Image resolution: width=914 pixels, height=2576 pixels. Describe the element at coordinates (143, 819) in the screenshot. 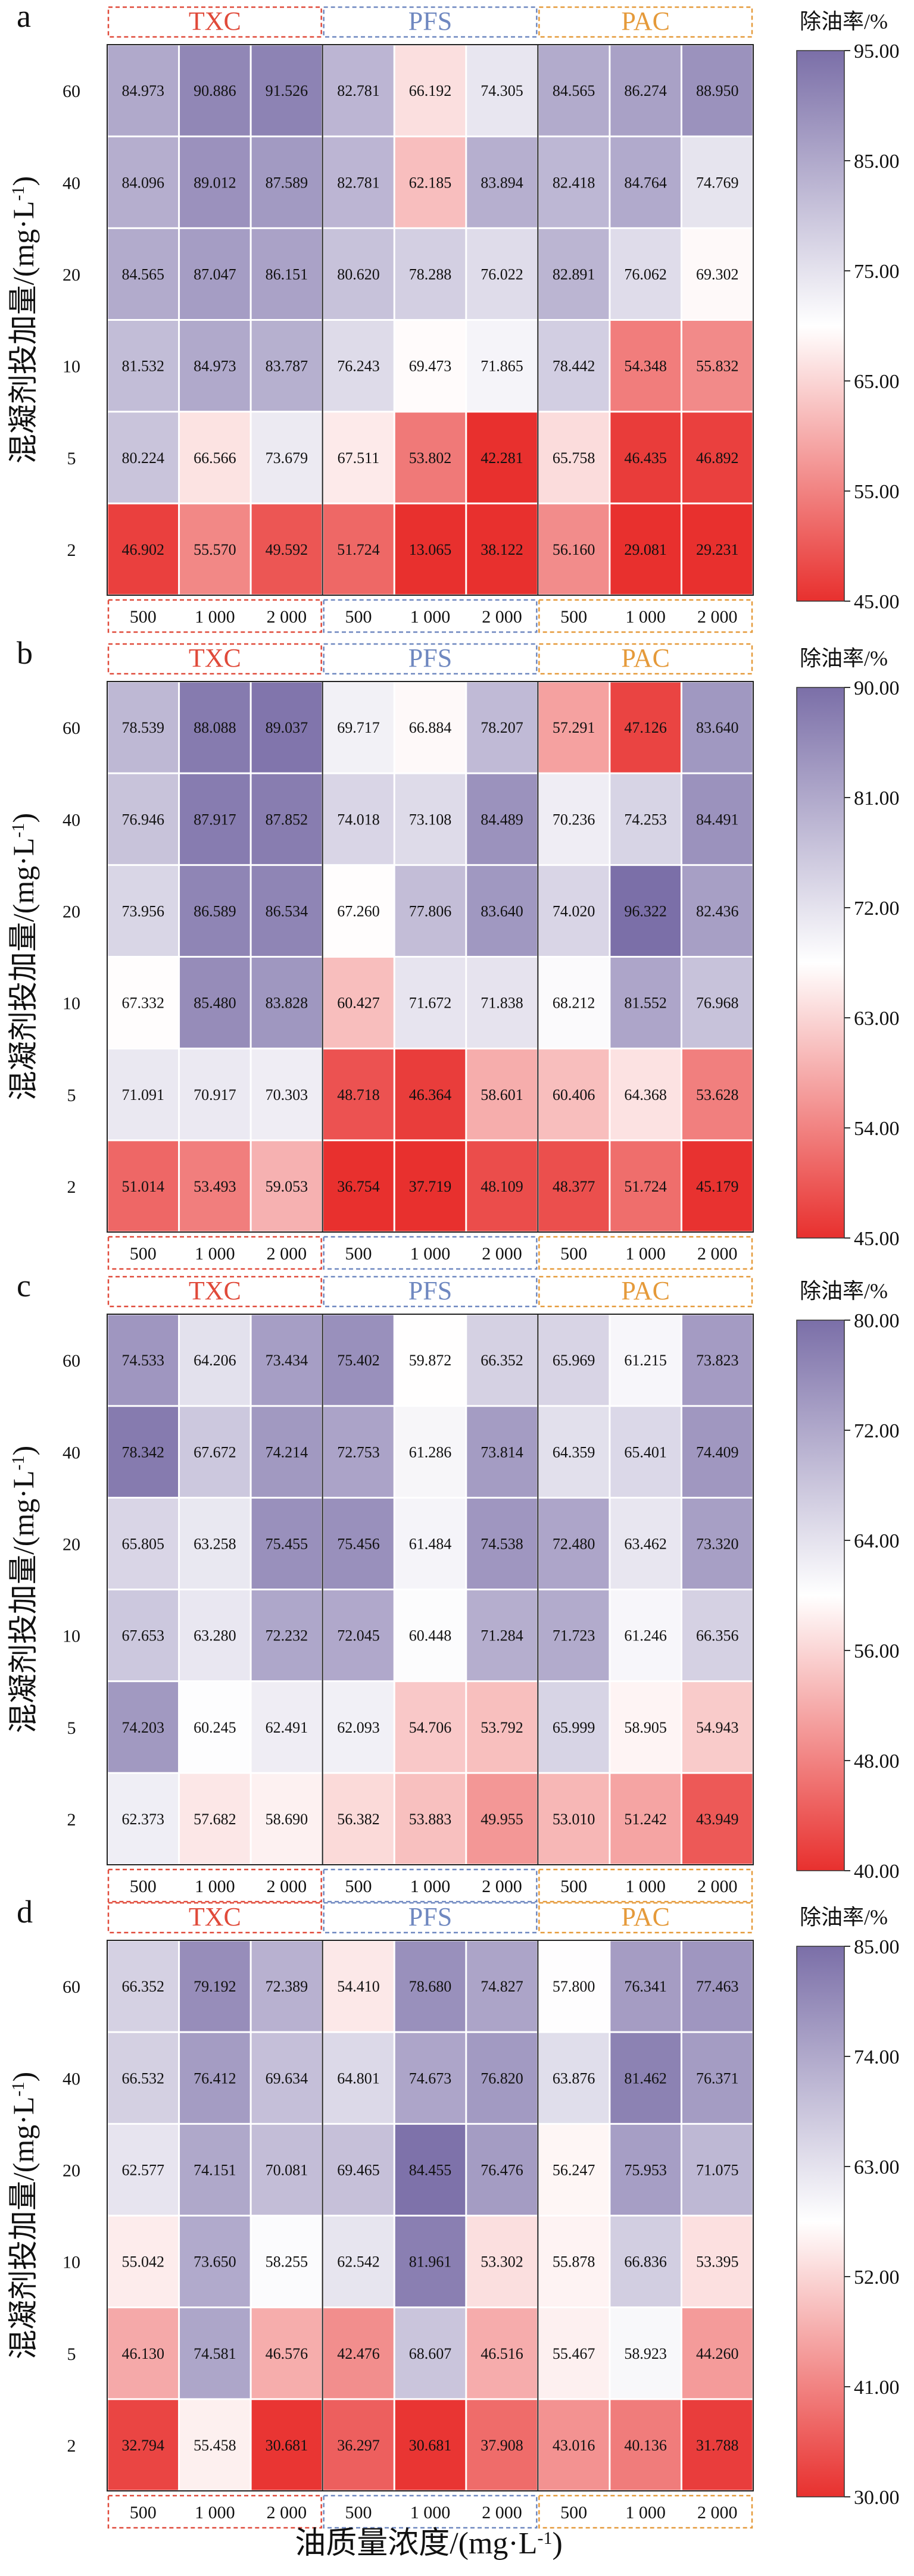

I see `cell-value: 76.946` at that location.